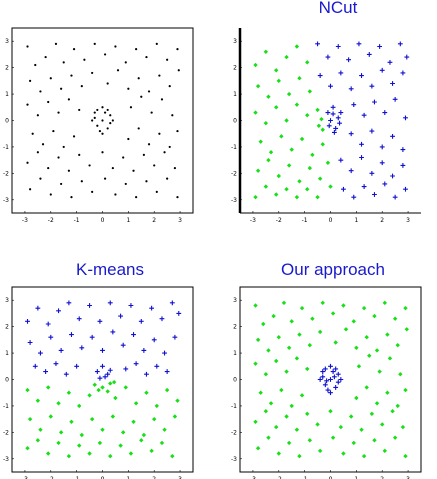  I want to click on chart-title-kmeans: K-means, so click(110, 269).